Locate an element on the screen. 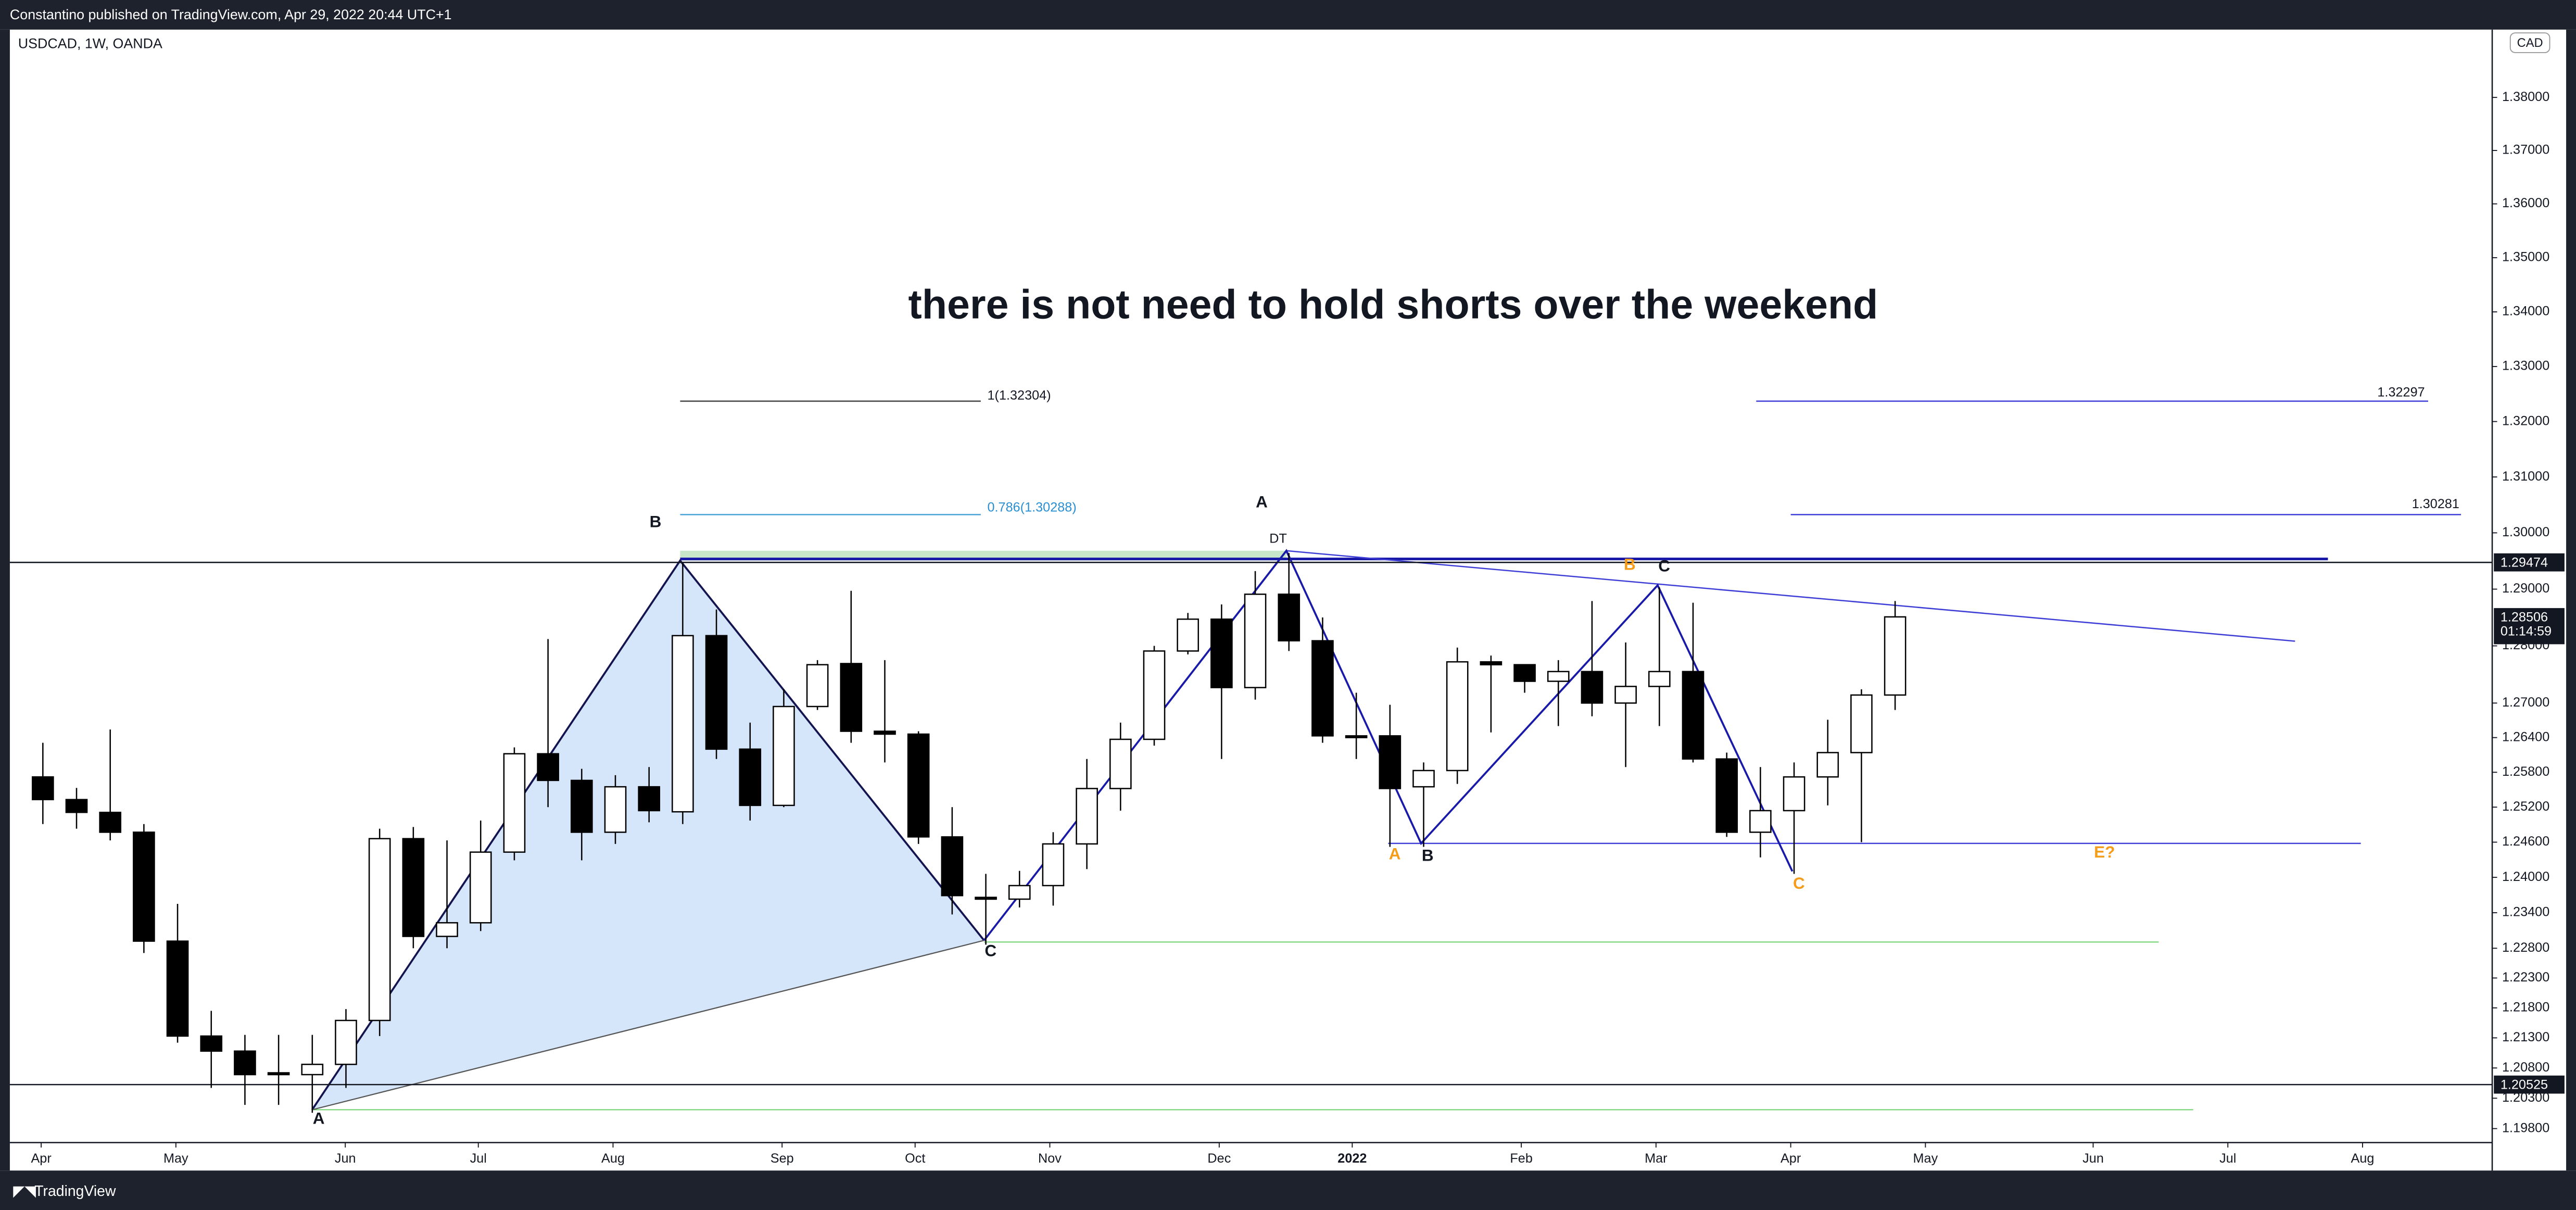  y-tick-label: 1.38000 is located at coordinates (2525, 97).